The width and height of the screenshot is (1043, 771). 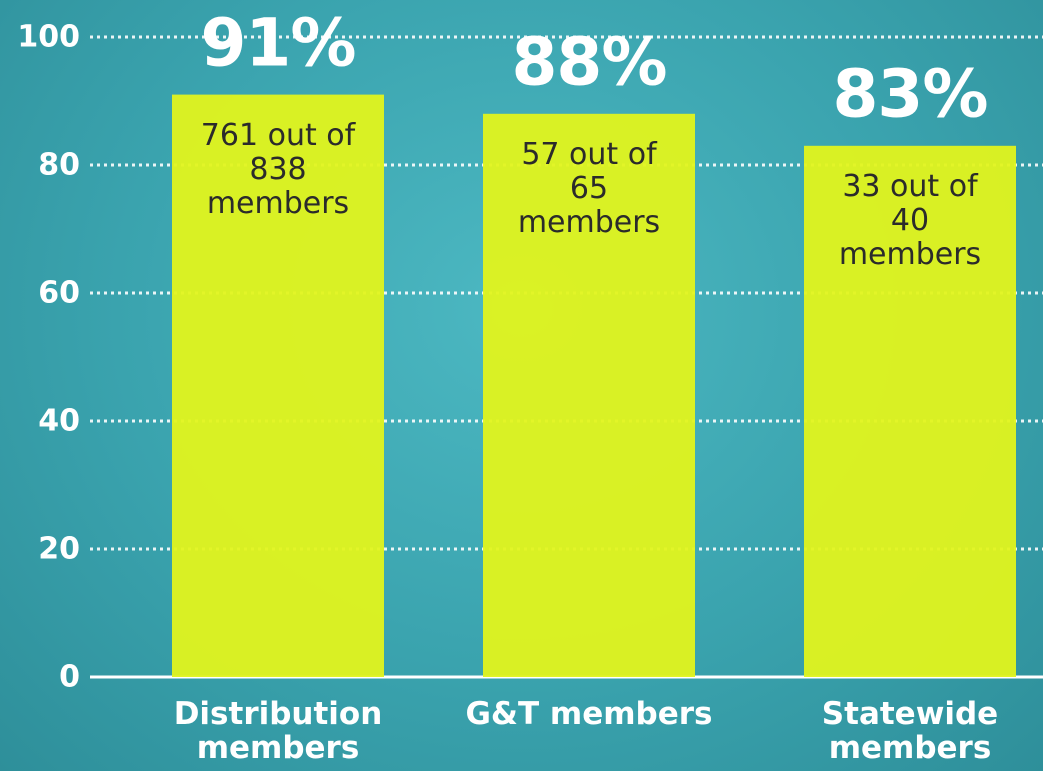 What do you see at coordinates (59, 293) in the screenshot?
I see `y-tick-label: 60` at bounding box center [59, 293].